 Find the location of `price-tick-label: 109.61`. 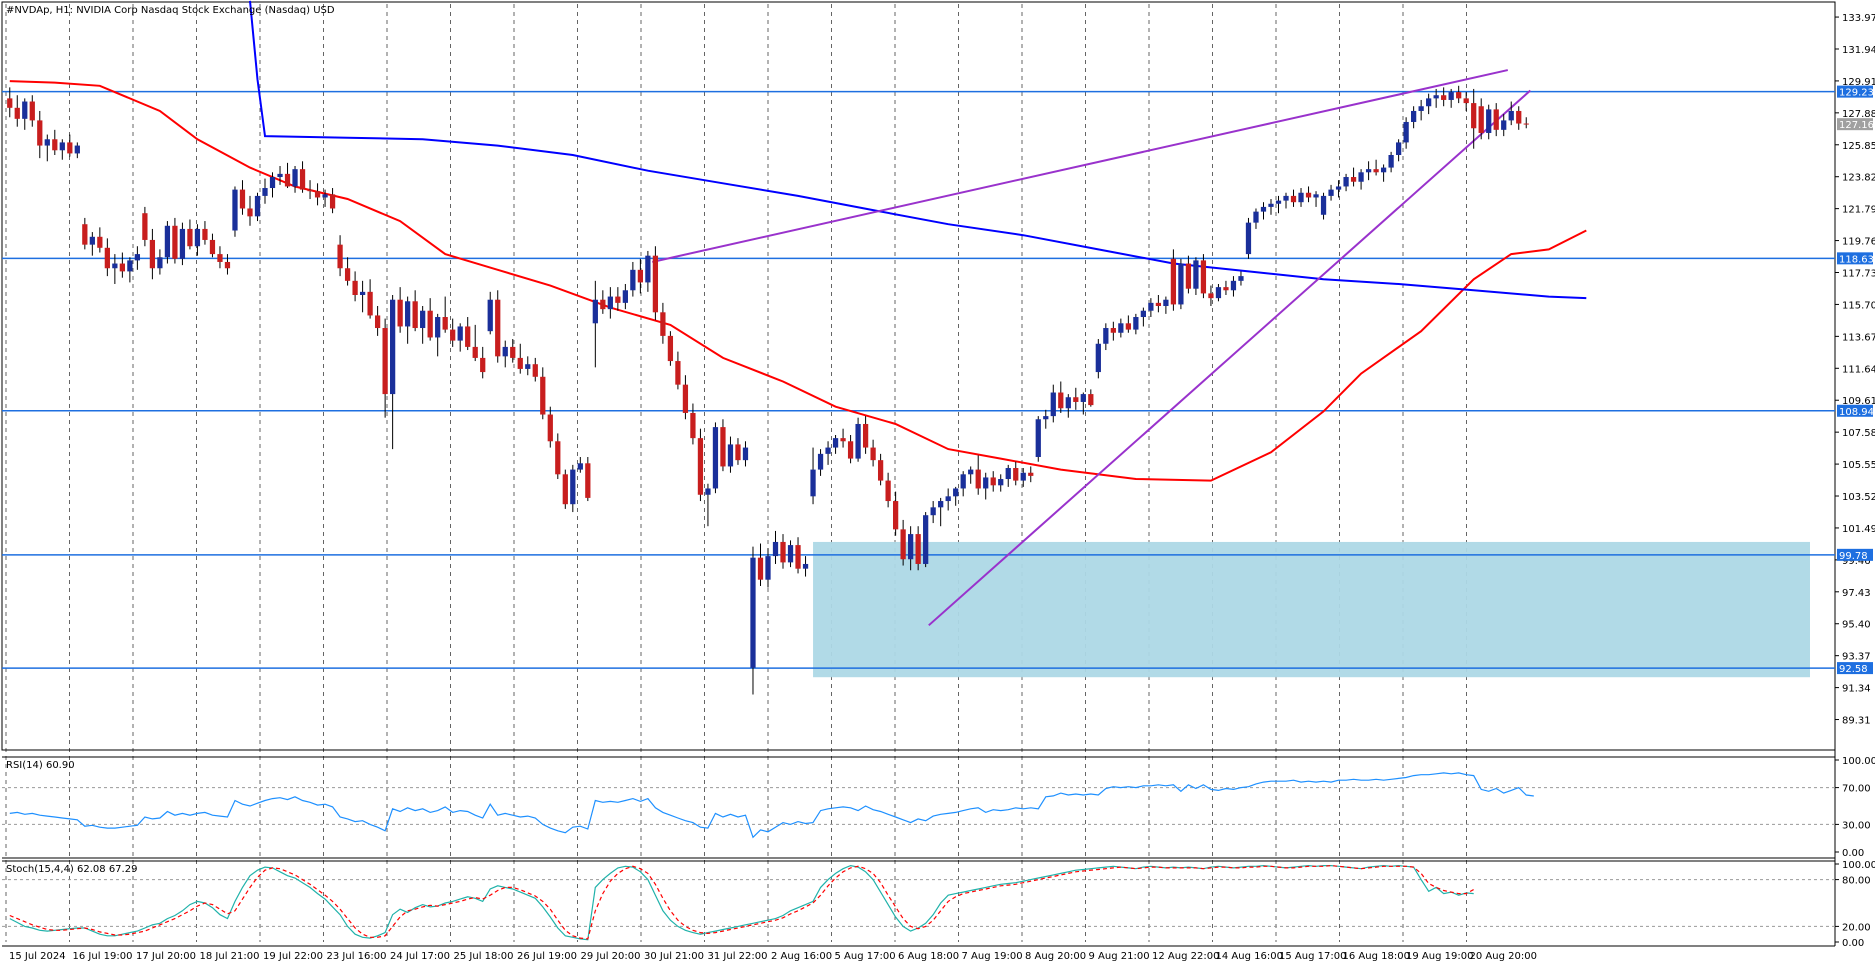

price-tick-label: 109.61 is located at coordinates (1858, 401).